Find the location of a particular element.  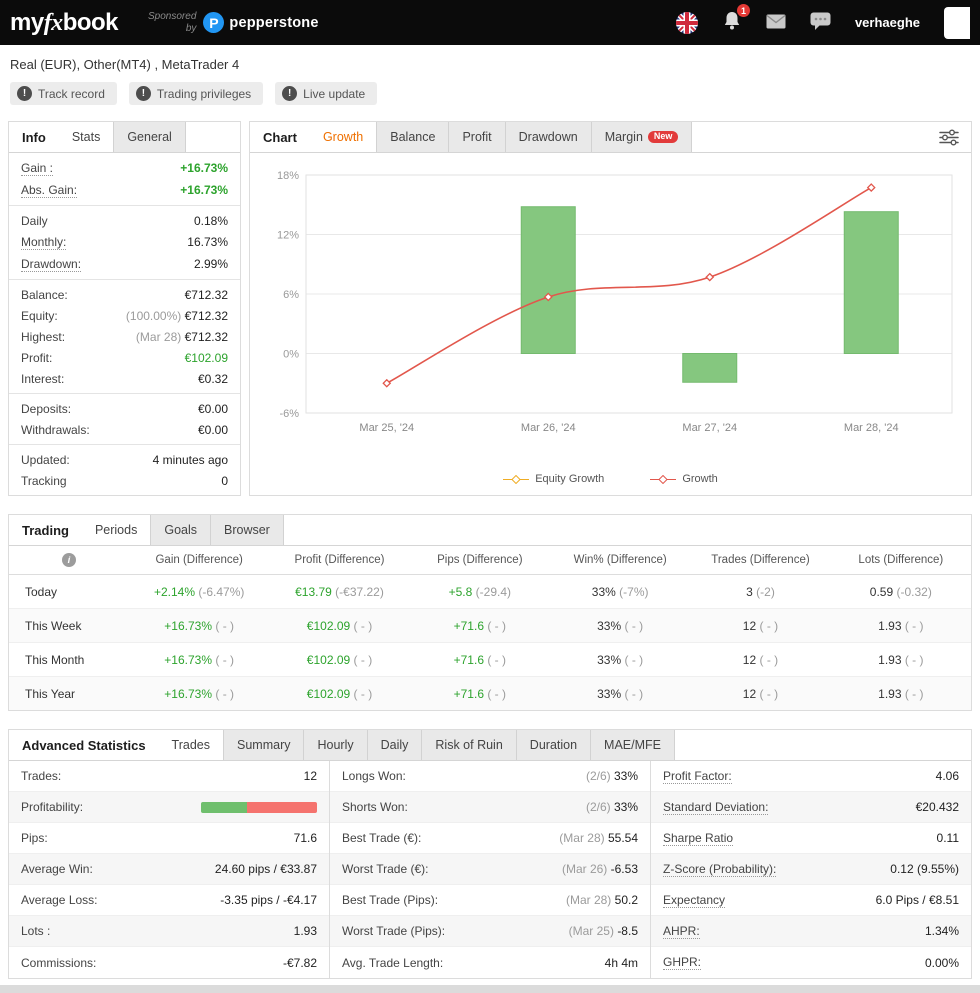

tab-growth: Growth is located at coordinates (343, 137).